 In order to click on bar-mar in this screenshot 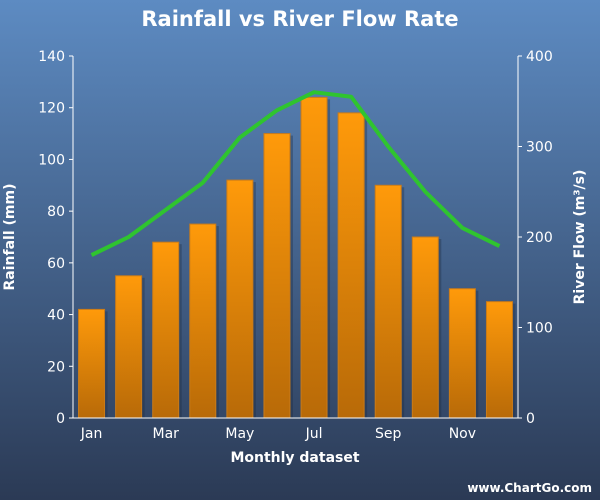, I will do `click(166, 330)`.